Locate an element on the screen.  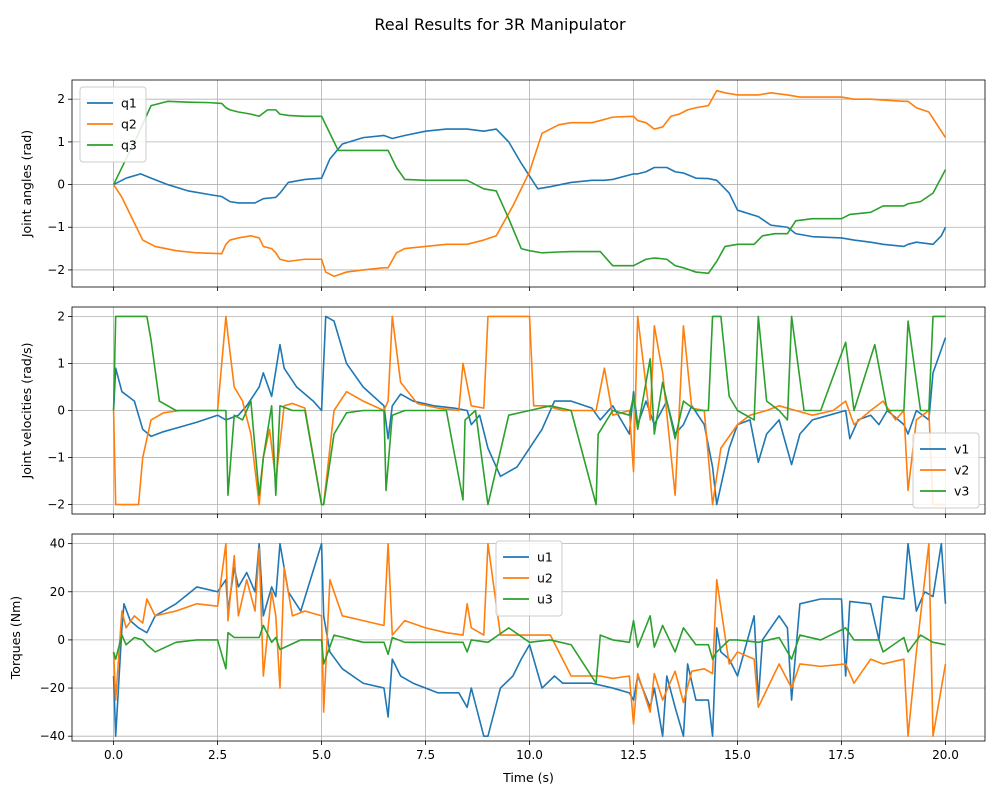
x-tick-label: 12.5 is located at coordinates (633, 755).